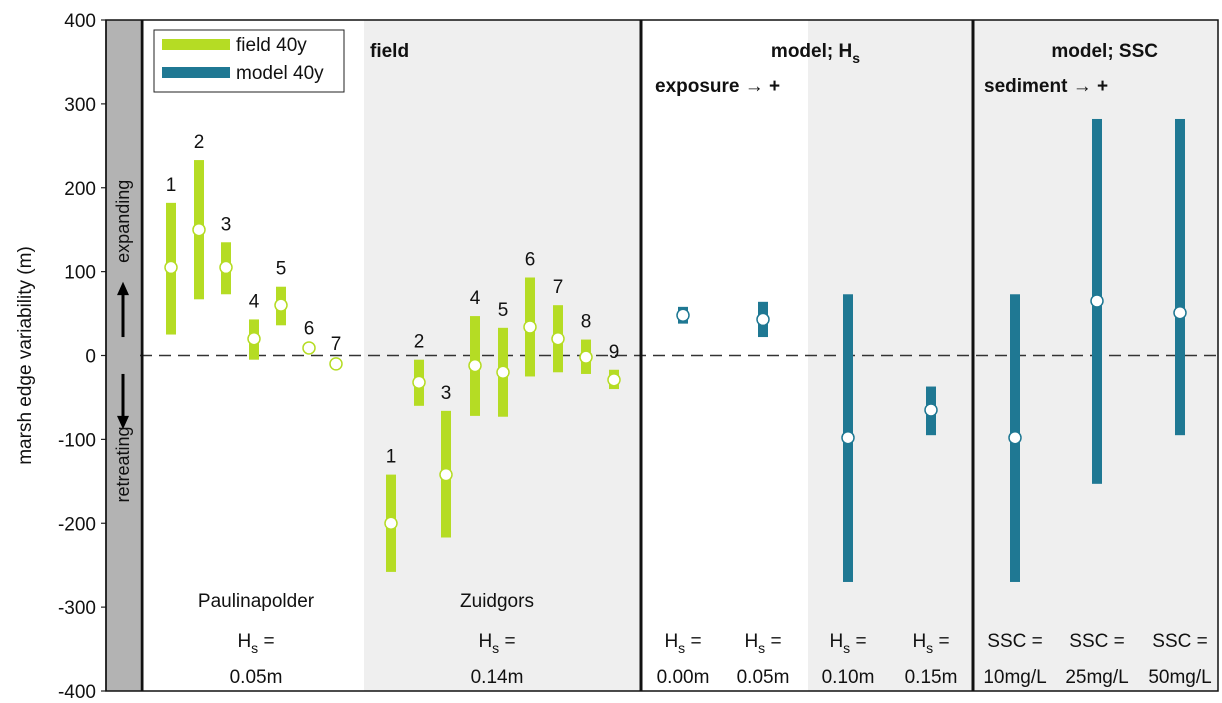 The height and width of the screenshot is (703, 1222). I want to click on errorbar, so click(1180, 277).